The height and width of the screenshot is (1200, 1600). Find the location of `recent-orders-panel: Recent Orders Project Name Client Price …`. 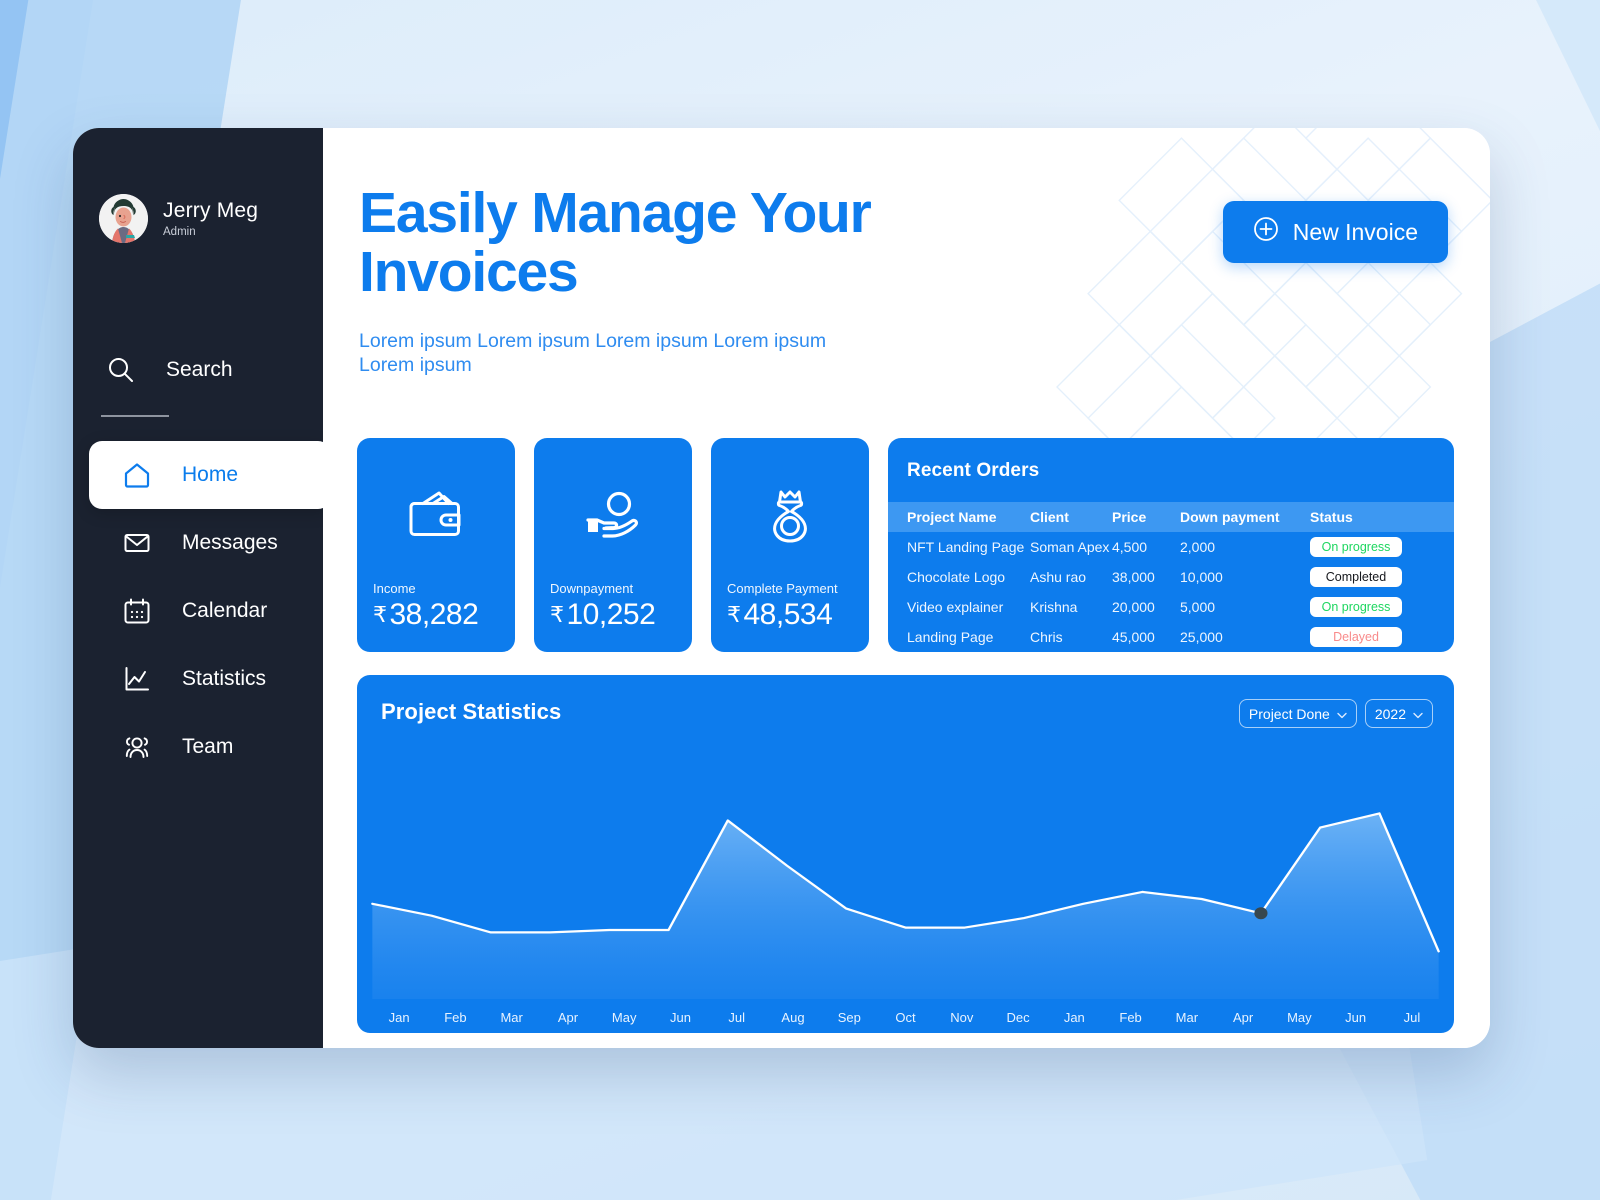

recent-orders-panel: Recent Orders Project Name Client Price … is located at coordinates (1171, 545).